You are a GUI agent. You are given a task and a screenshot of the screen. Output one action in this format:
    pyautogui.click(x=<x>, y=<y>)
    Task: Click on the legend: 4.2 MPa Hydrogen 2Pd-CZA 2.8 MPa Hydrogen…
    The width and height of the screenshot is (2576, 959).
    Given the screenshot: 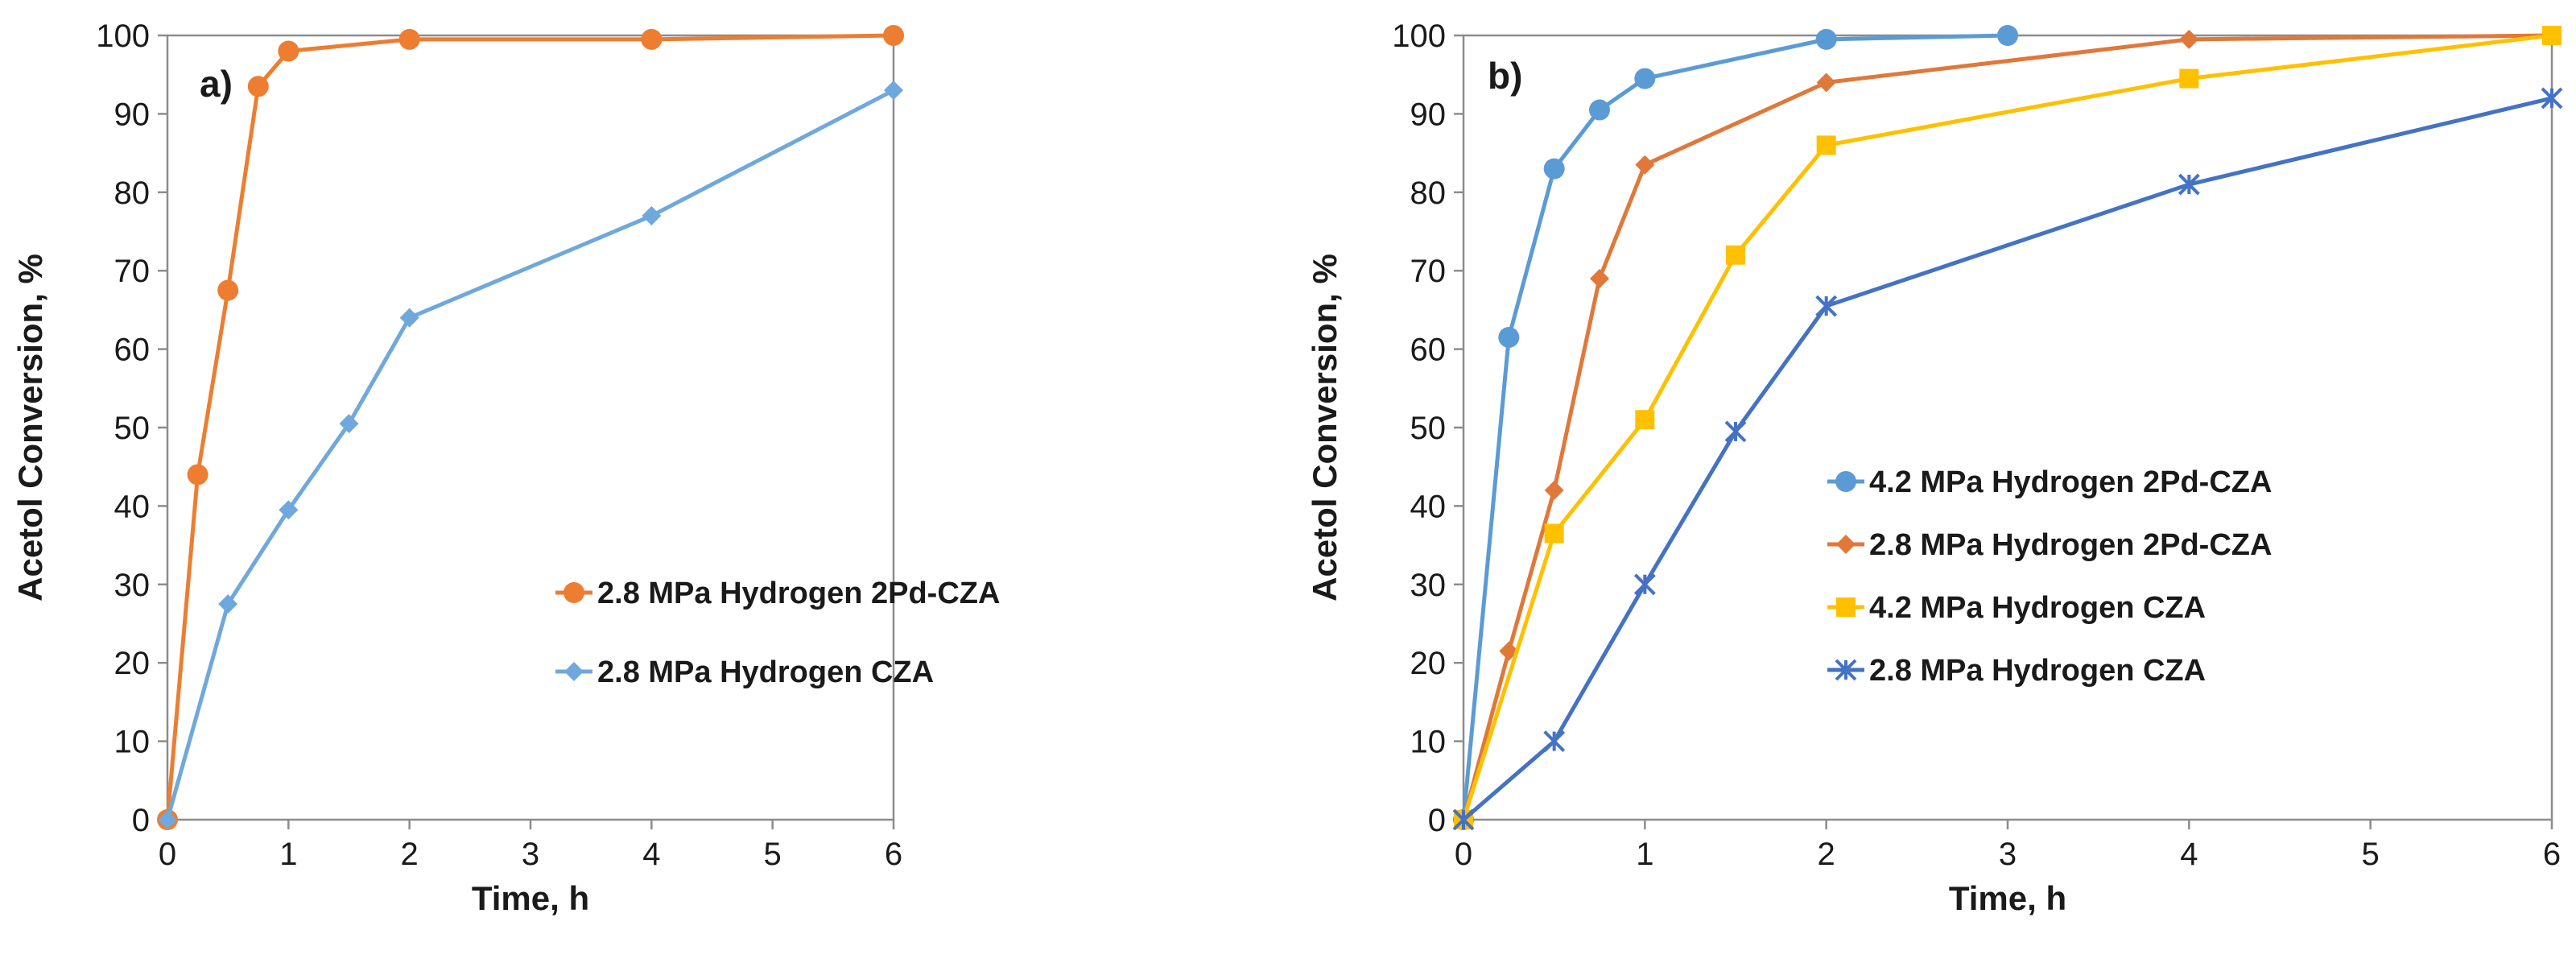 What is the action you would take?
    pyautogui.click(x=2049, y=576)
    